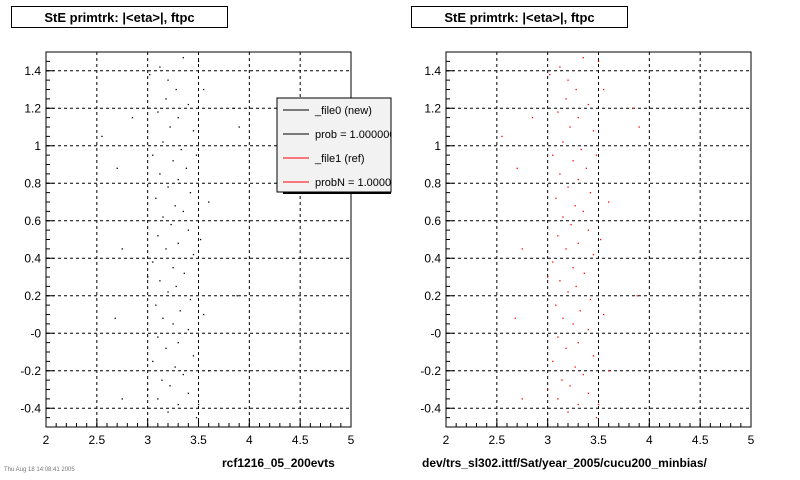  What do you see at coordinates (30, 408) in the screenshot?
I see `y-tick-label: -0.4` at bounding box center [30, 408].